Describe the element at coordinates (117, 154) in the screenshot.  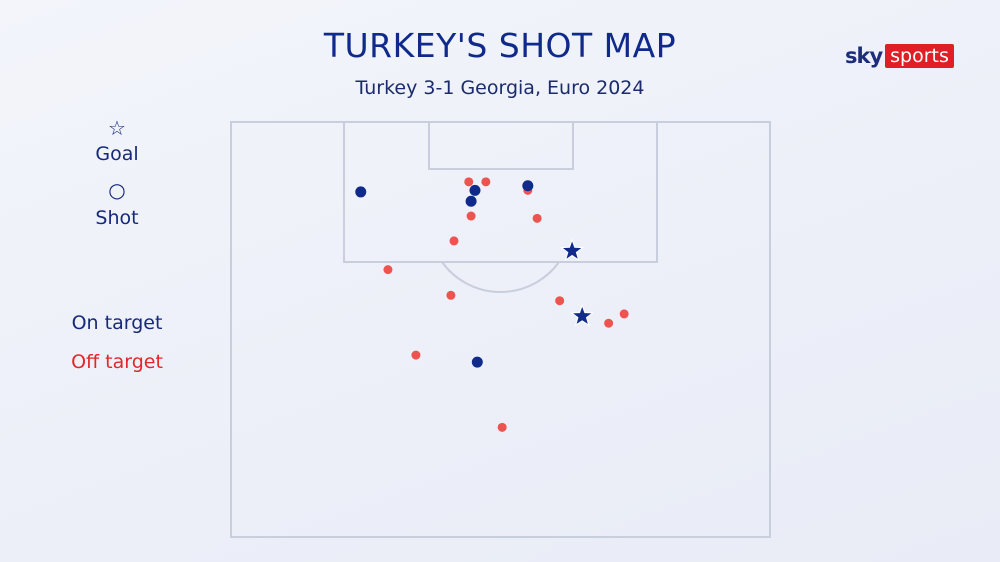
I see `legend-goal: Goal` at that location.